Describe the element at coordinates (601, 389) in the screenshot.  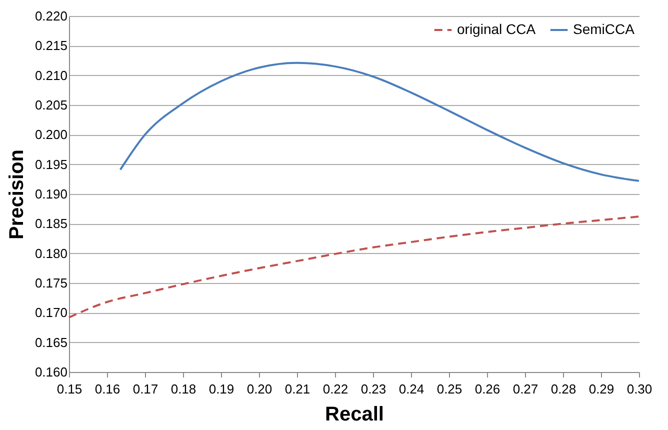
I see `x-tick-label: 0.29` at that location.